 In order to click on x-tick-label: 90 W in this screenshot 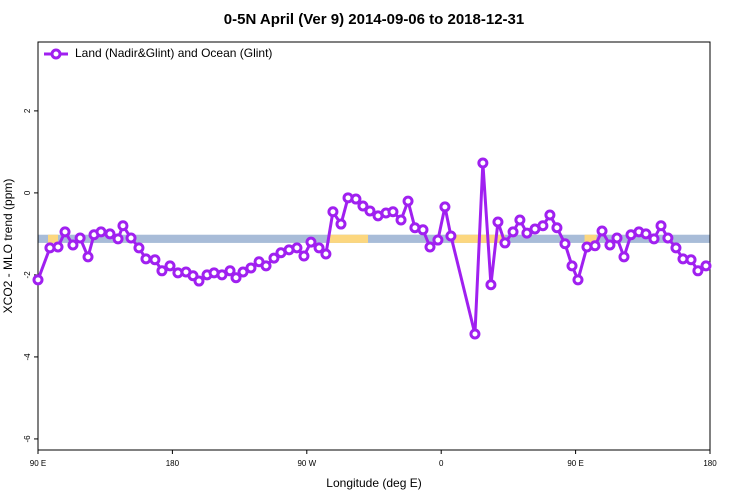, I will do `click(306, 463)`.